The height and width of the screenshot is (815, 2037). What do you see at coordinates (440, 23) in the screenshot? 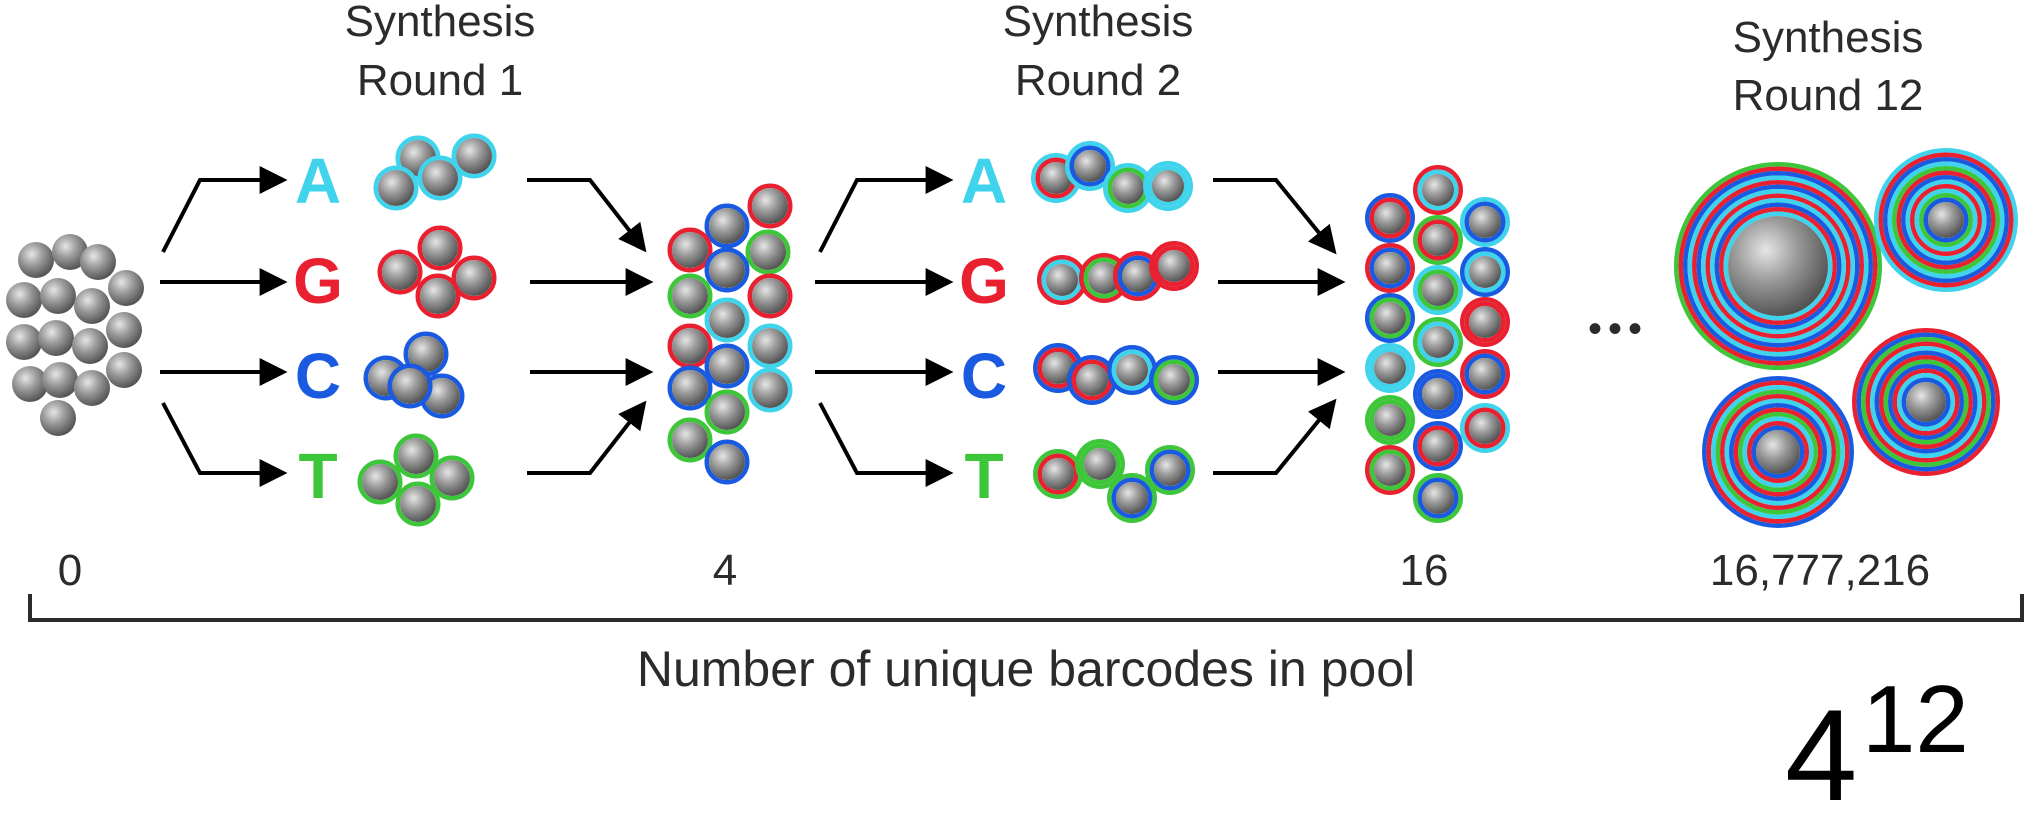
I see `round-1-title-line1: Synthesis` at bounding box center [440, 23].